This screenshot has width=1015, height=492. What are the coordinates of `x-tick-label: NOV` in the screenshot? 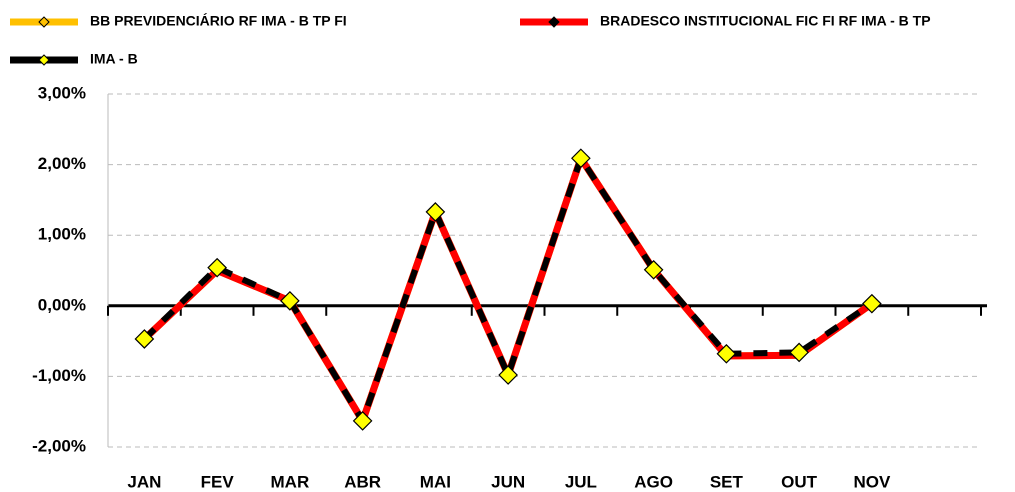 It's located at (872, 481).